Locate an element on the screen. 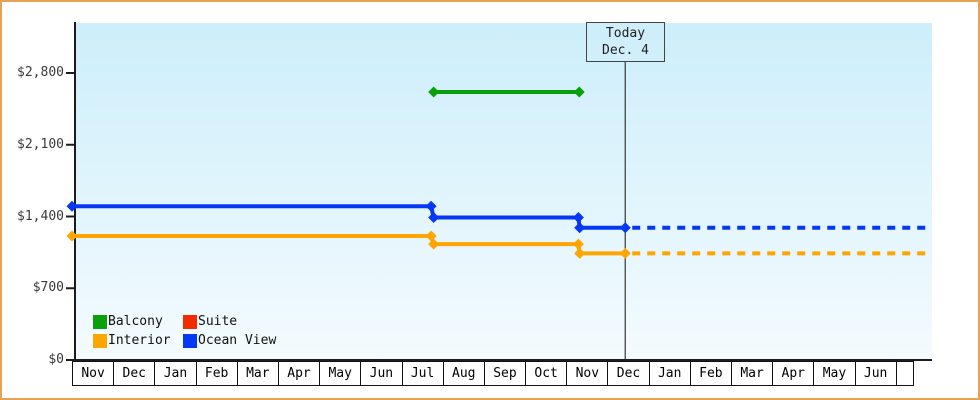 The height and width of the screenshot is (400, 980). chart-legend: Balcony Suite Interior Ocean View is located at coordinates (184, 331).